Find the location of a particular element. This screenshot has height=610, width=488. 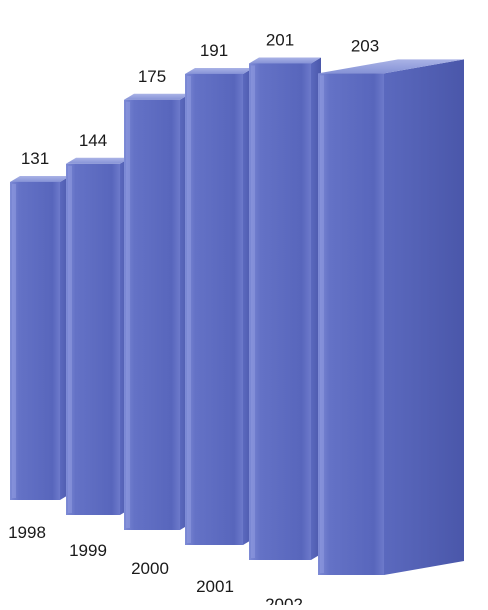

value-label-2000: 175 is located at coordinates (152, 76).